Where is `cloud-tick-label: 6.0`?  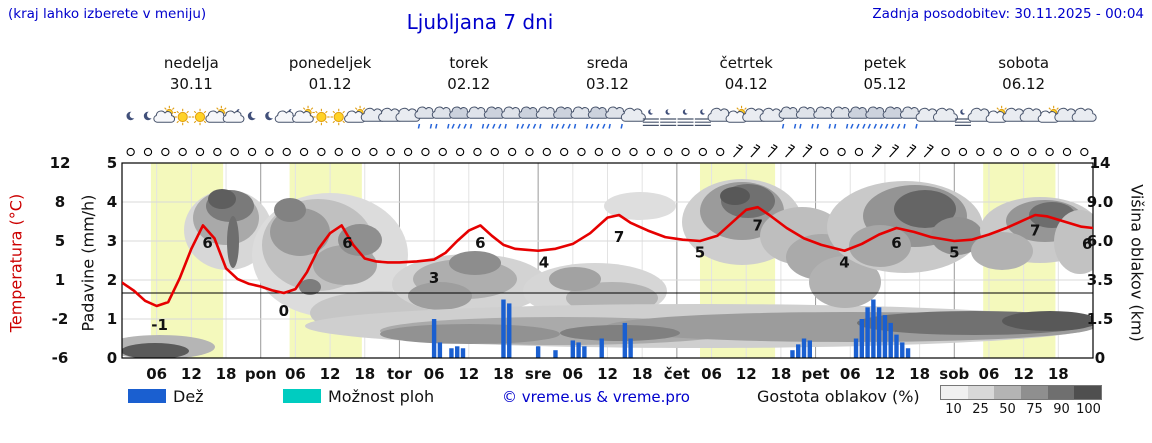 cloud-tick-label: 6.0 is located at coordinates (1100, 241).